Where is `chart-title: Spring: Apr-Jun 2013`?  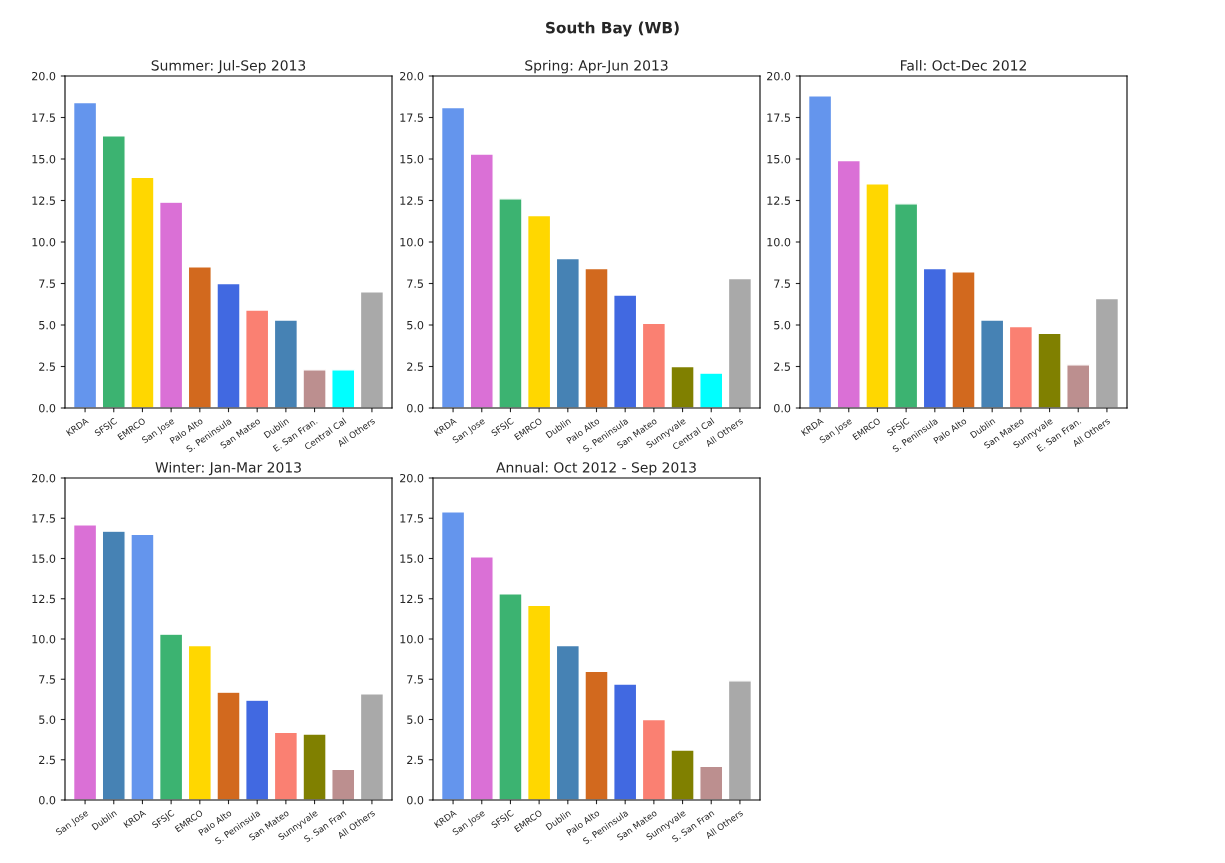 chart-title: Spring: Apr-Jun 2013 is located at coordinates (596, 66).